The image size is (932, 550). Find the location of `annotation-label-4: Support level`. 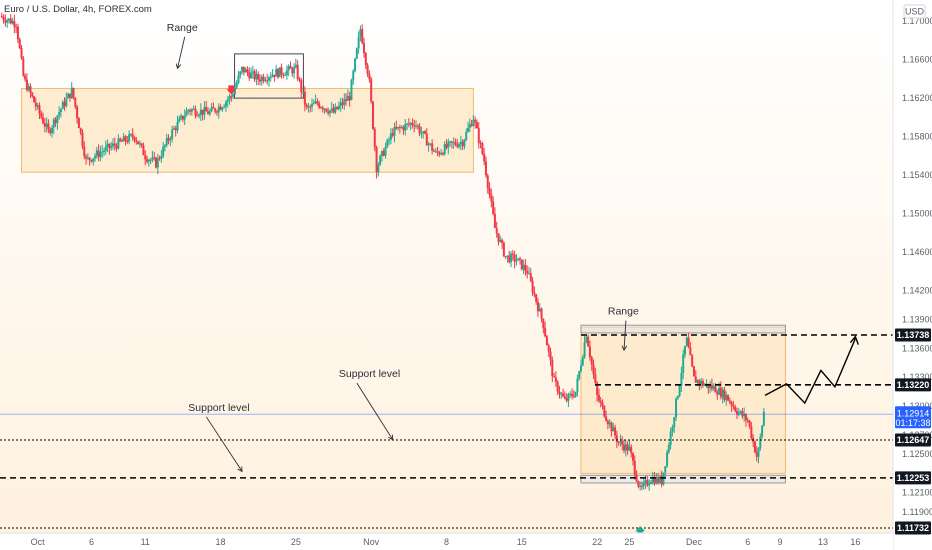

annotation-label-4: Support level is located at coordinates (218, 408).